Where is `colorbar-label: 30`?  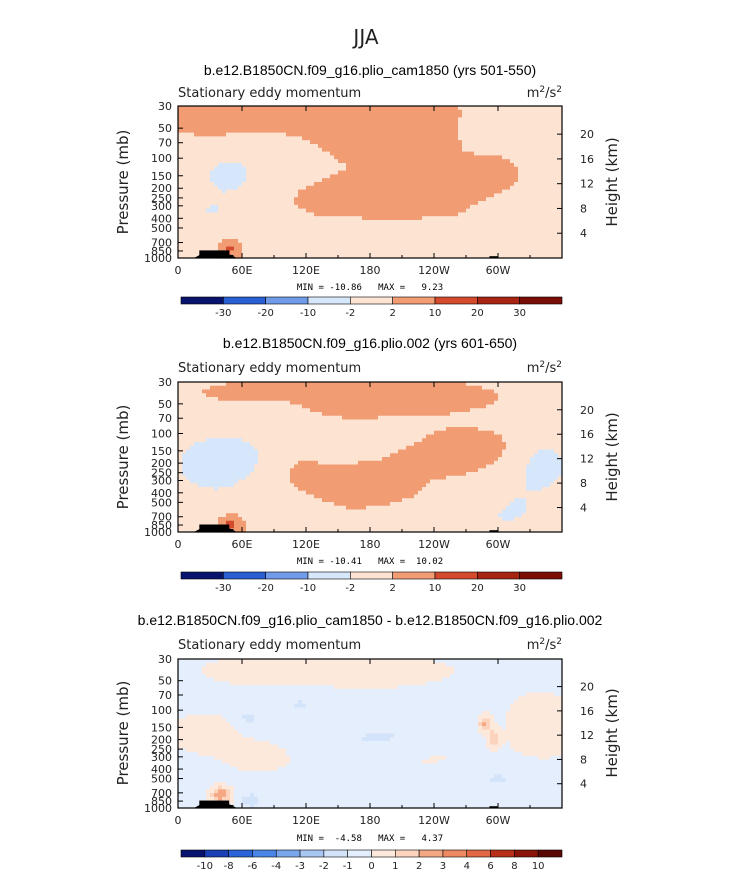
colorbar-label: 30 is located at coordinates (519, 313).